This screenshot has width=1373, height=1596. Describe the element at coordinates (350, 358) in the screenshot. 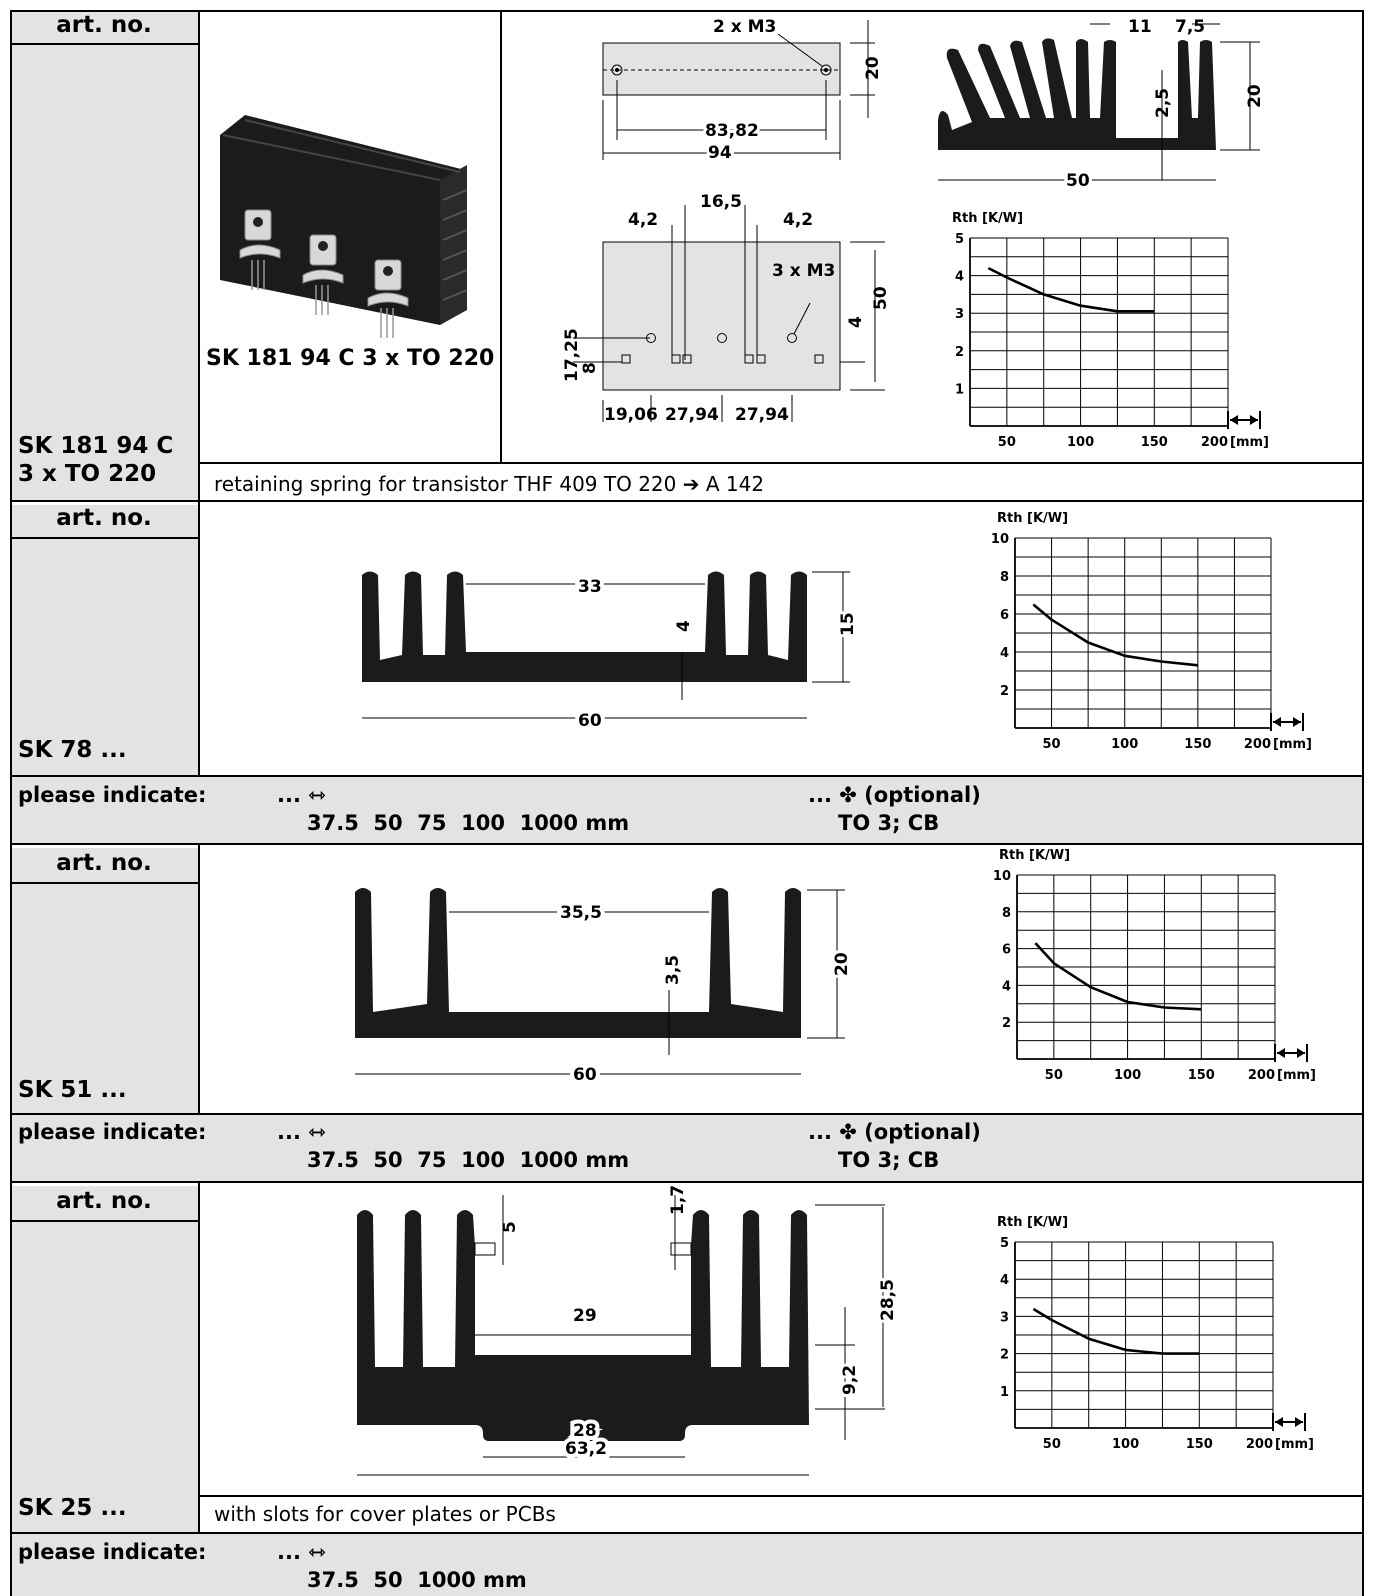

I see `photo-caption: SK 181 94 C 3 x TO 220` at that location.